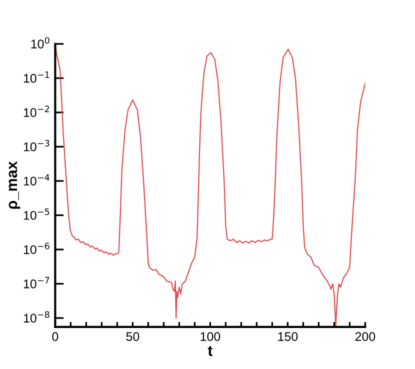 Image resolution: width=415 pixels, height=369 pixels. What do you see at coordinates (55, 336) in the screenshot?
I see `x-tick-label: 0` at bounding box center [55, 336].